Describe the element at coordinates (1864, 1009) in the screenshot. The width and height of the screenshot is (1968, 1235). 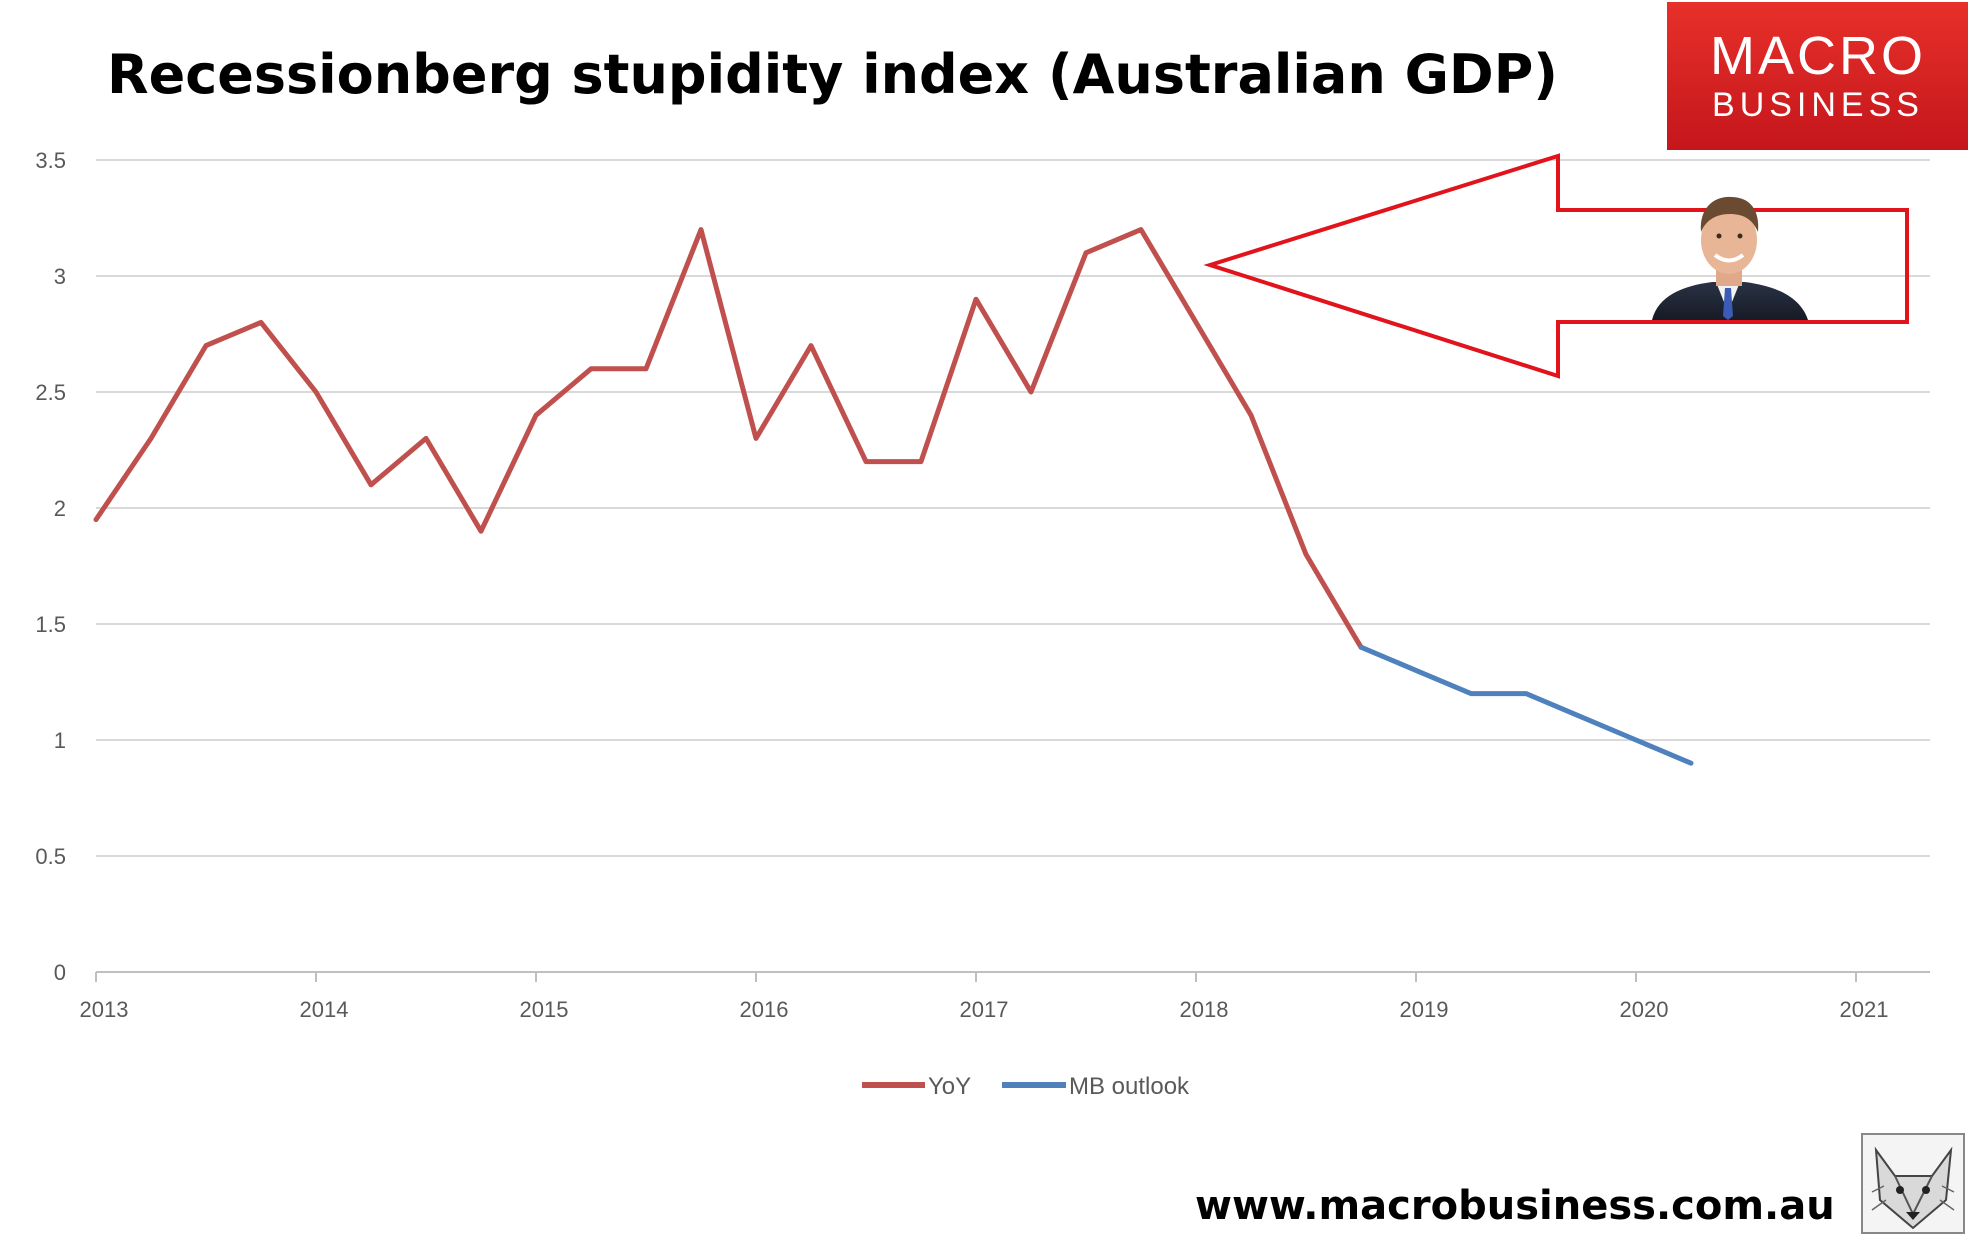
I see `x-tick-label: 2021` at that location.